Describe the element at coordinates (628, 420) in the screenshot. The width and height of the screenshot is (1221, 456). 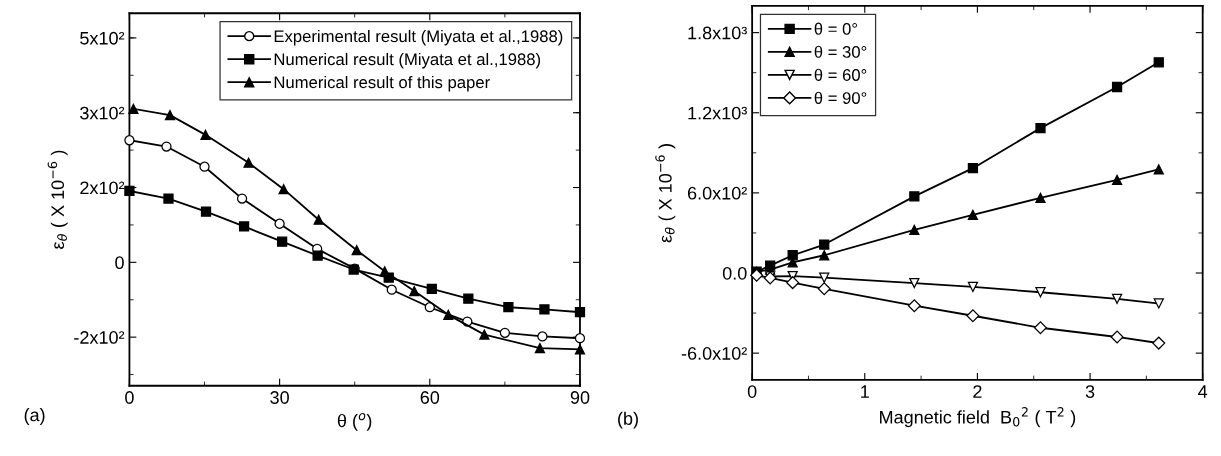
I see `text: (b)` at that location.